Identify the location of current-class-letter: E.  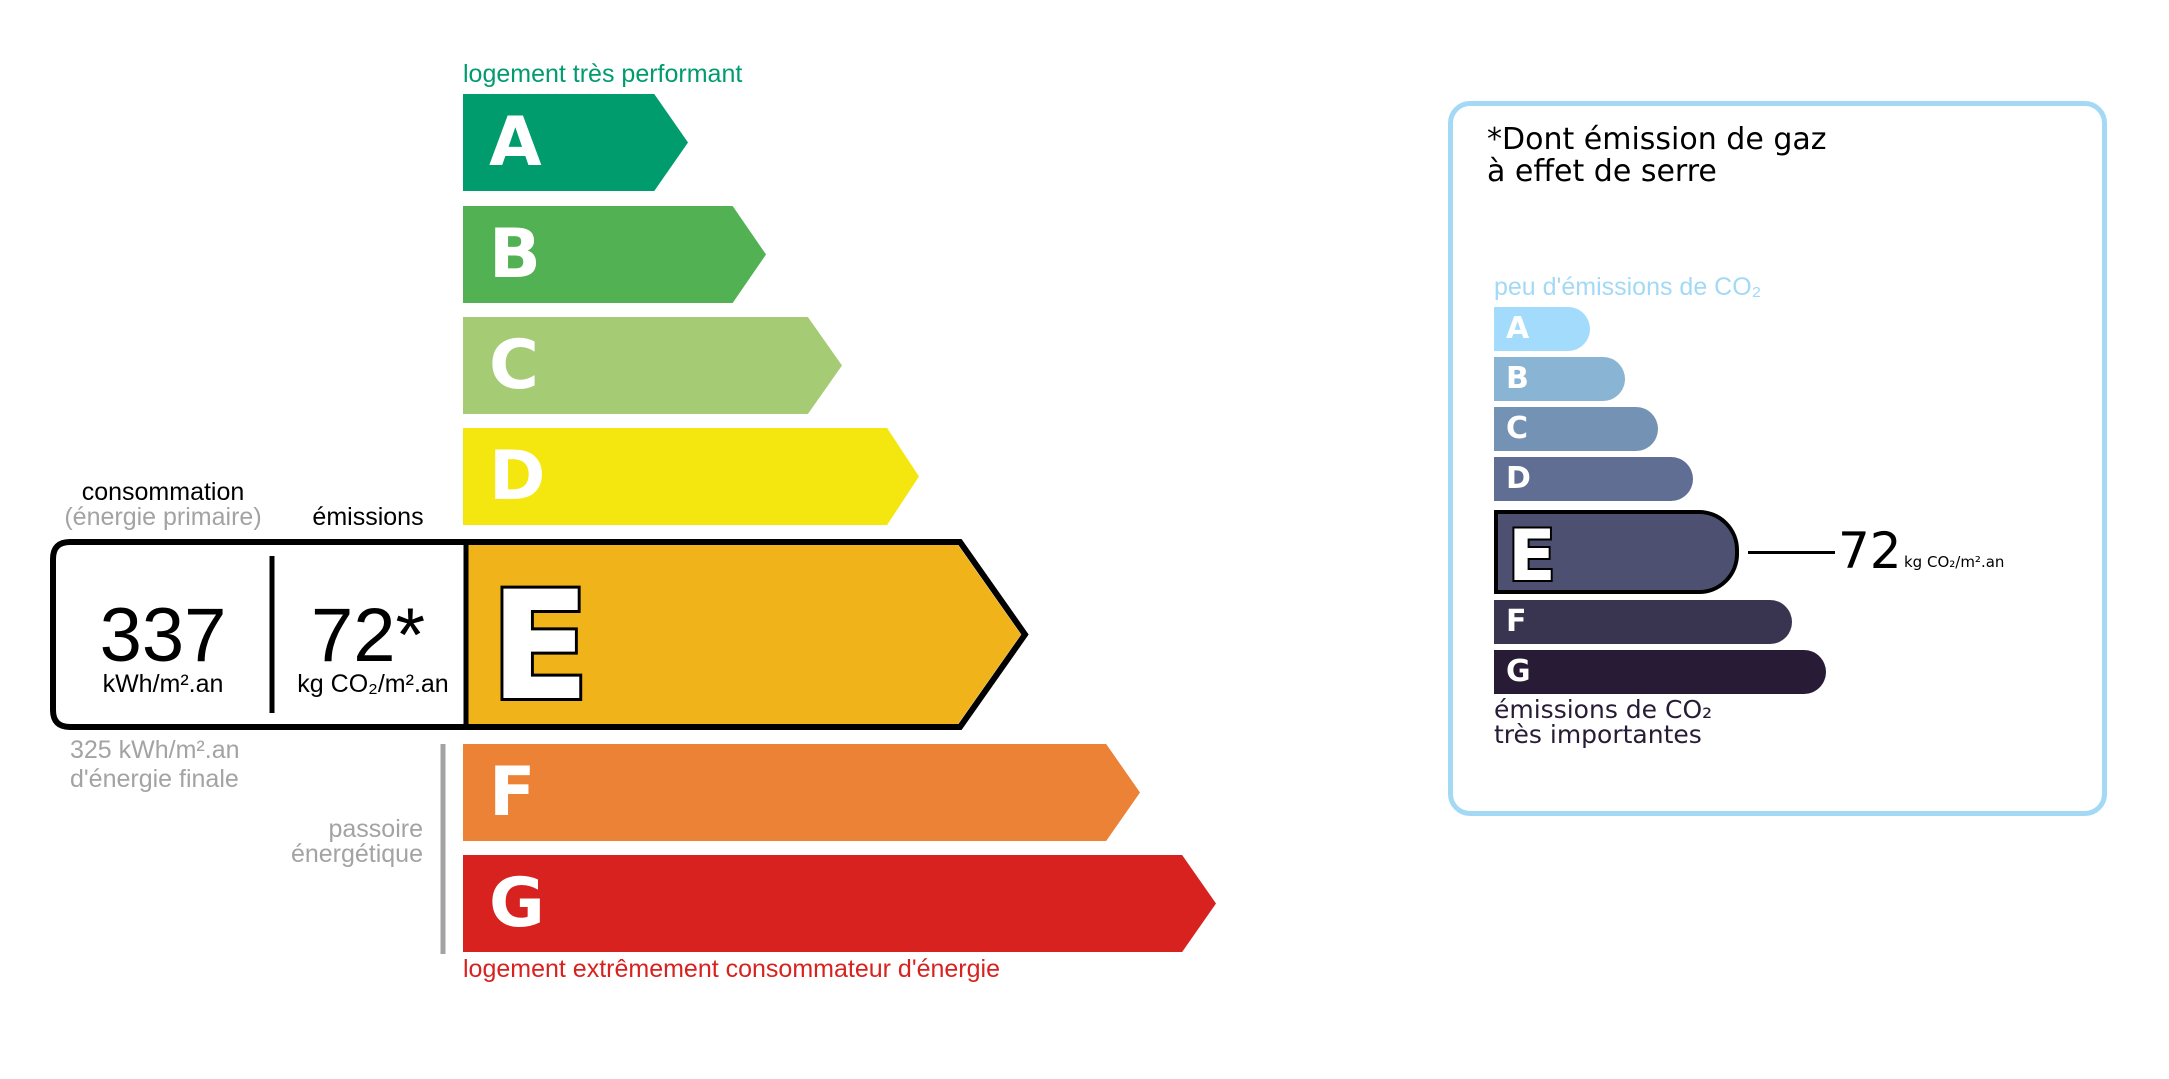
(540, 647).